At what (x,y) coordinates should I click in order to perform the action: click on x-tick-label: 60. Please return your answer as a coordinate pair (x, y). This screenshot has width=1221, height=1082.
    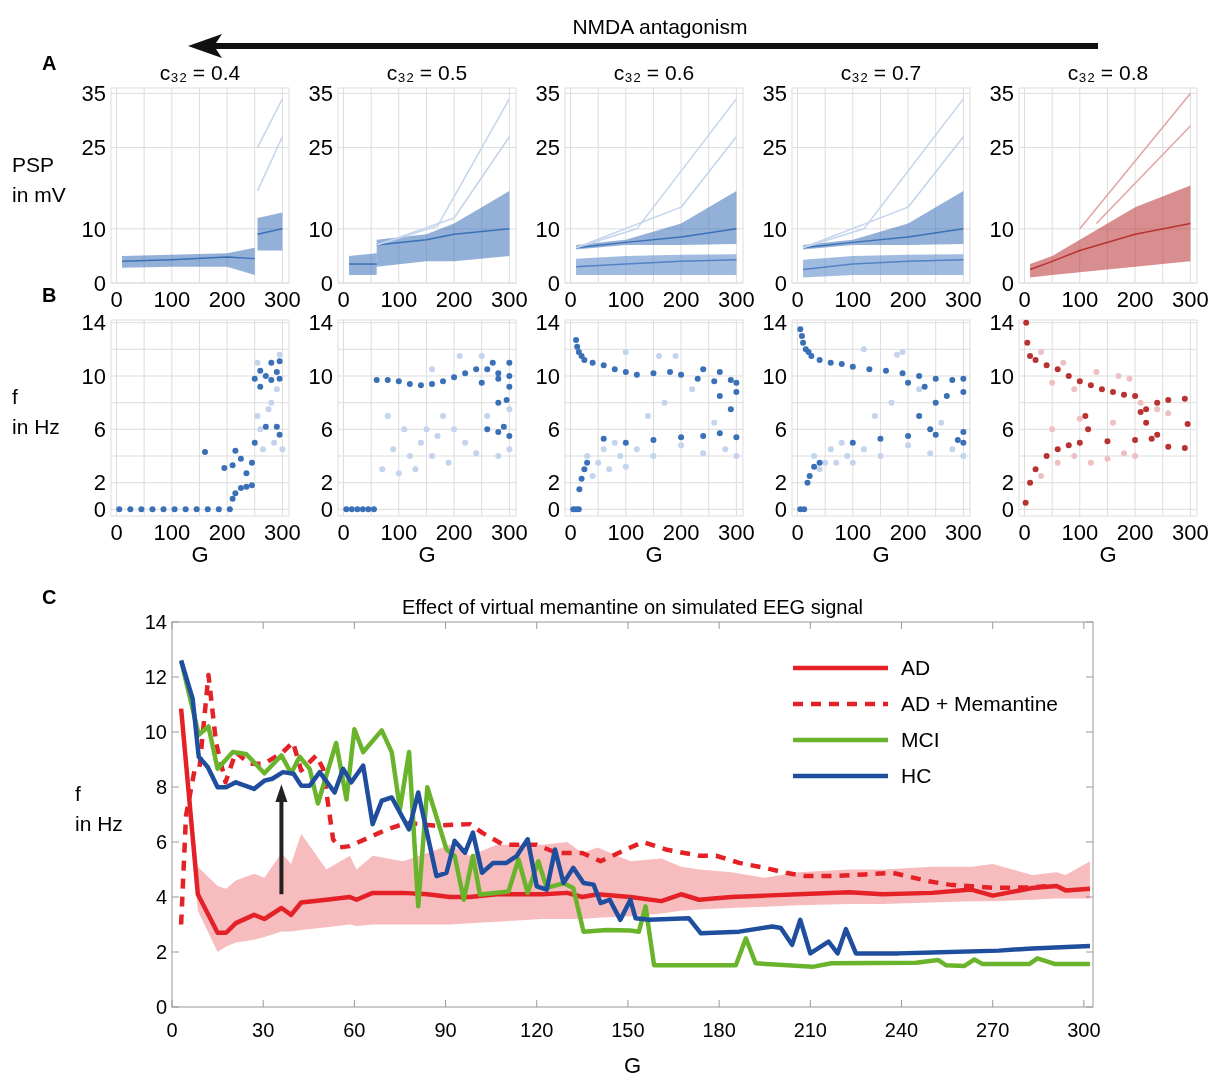
    Looking at the image, I should click on (354, 1030).